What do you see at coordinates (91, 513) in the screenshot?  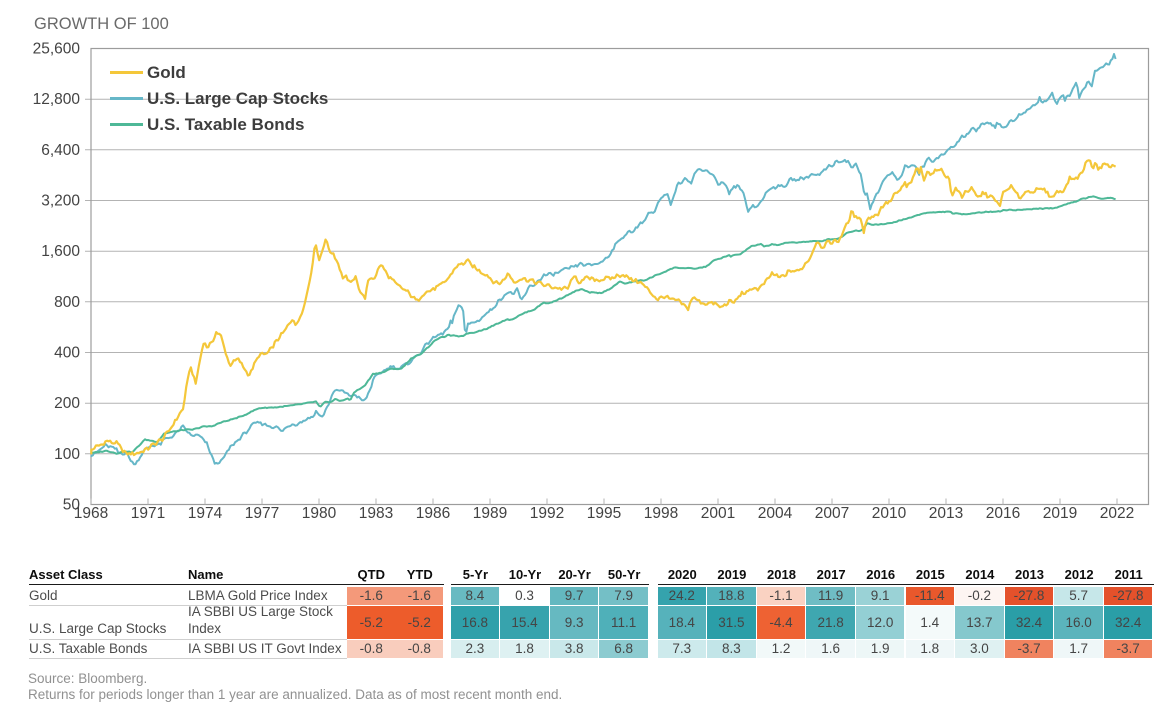 I see `svg-text: 1968` at bounding box center [91, 513].